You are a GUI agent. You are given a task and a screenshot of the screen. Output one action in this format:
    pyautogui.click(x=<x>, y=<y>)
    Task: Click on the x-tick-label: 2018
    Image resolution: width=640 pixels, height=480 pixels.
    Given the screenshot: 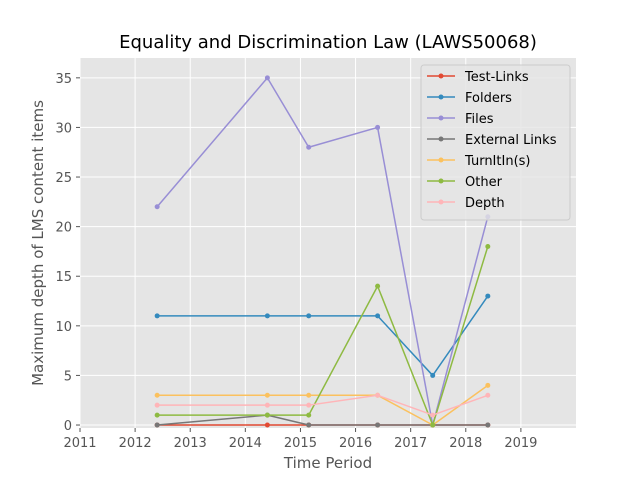 What is the action you would take?
    pyautogui.click(x=465, y=443)
    